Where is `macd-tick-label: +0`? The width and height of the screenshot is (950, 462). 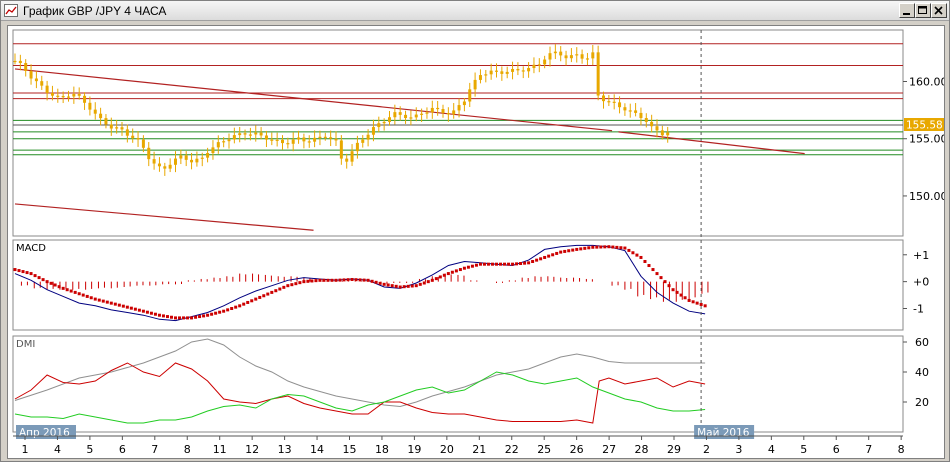
macd-tick-label: +0 is located at coordinates (921, 282).